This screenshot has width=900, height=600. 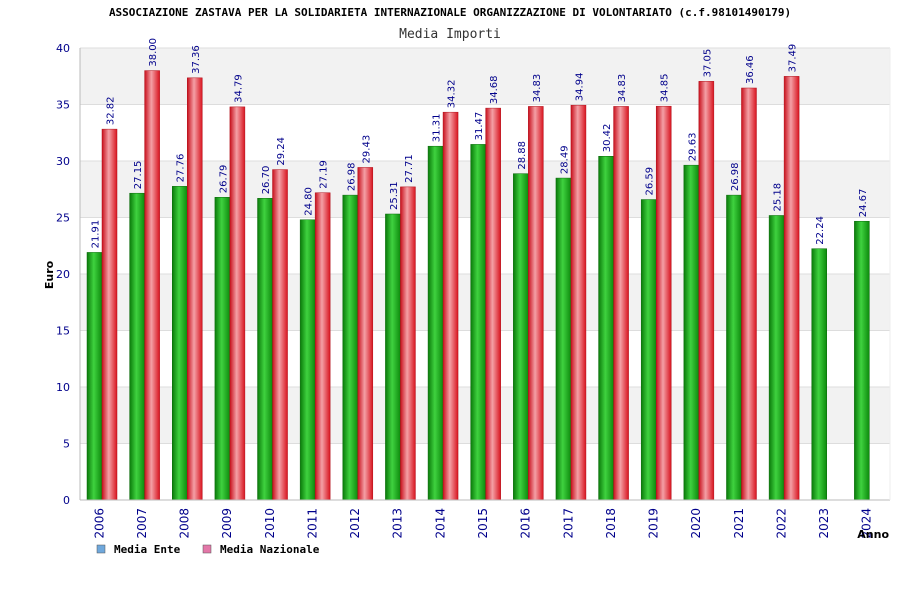 I want to click on y-tick-label: 15, so click(x=63, y=331).